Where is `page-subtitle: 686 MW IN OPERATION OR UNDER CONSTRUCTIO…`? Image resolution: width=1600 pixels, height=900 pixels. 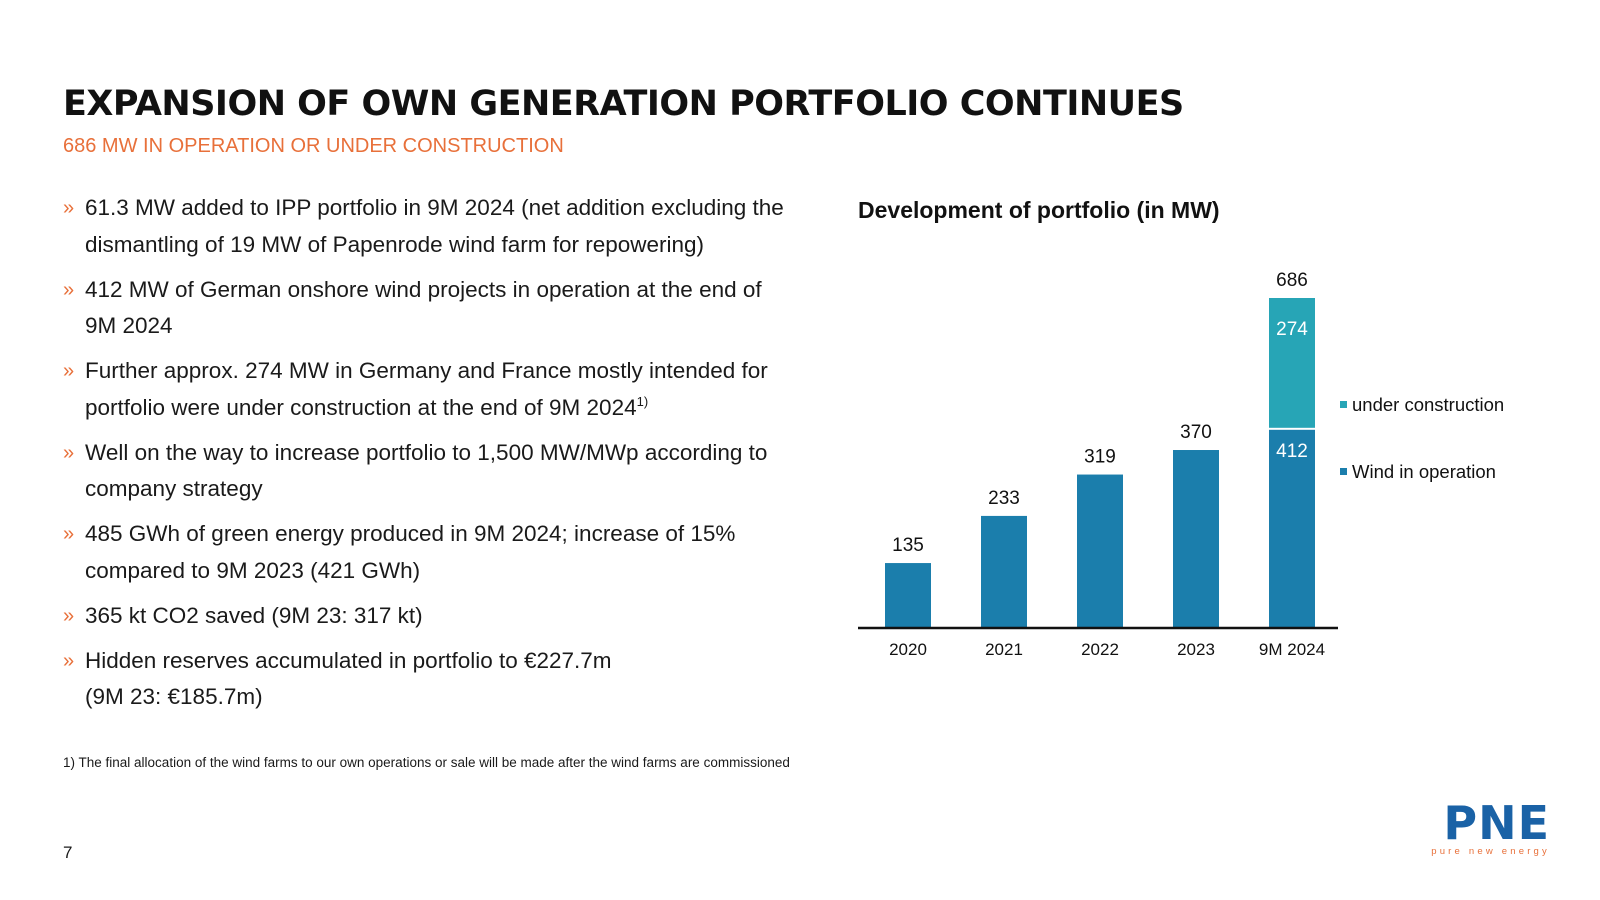
page-subtitle: 686 MW IN OPERATION OR UNDER CONSTRUCTIO… is located at coordinates (313, 146).